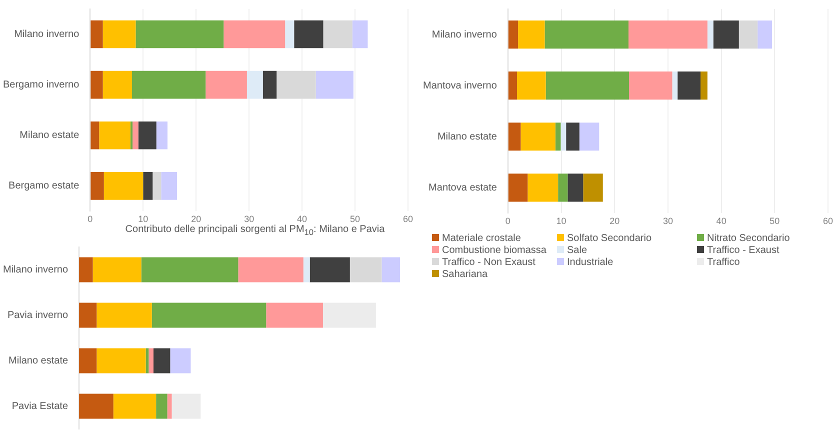 Image resolution: width=840 pixels, height=438 pixels. I want to click on y-tick-label: Mantova estate, so click(463, 188).